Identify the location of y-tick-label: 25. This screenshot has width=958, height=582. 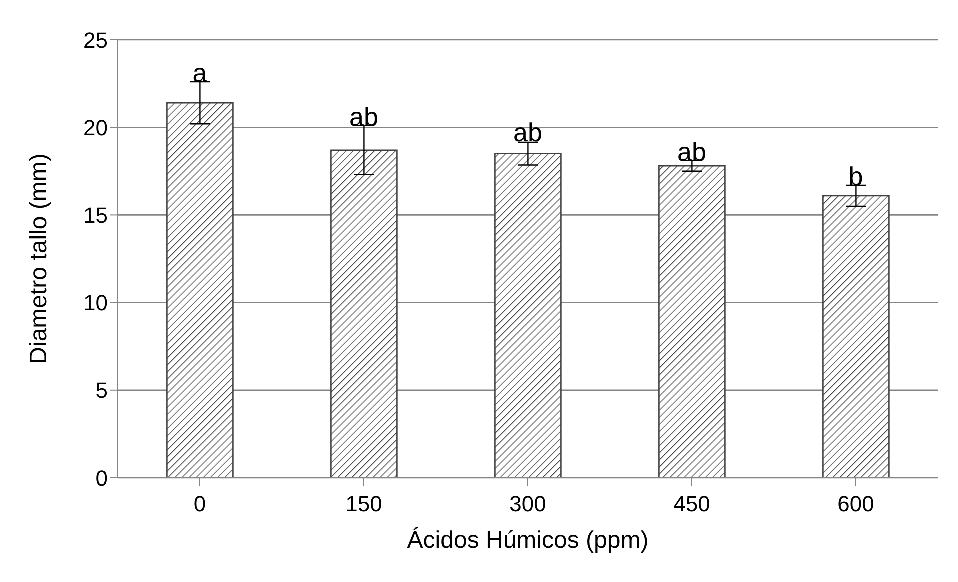
(96, 40).